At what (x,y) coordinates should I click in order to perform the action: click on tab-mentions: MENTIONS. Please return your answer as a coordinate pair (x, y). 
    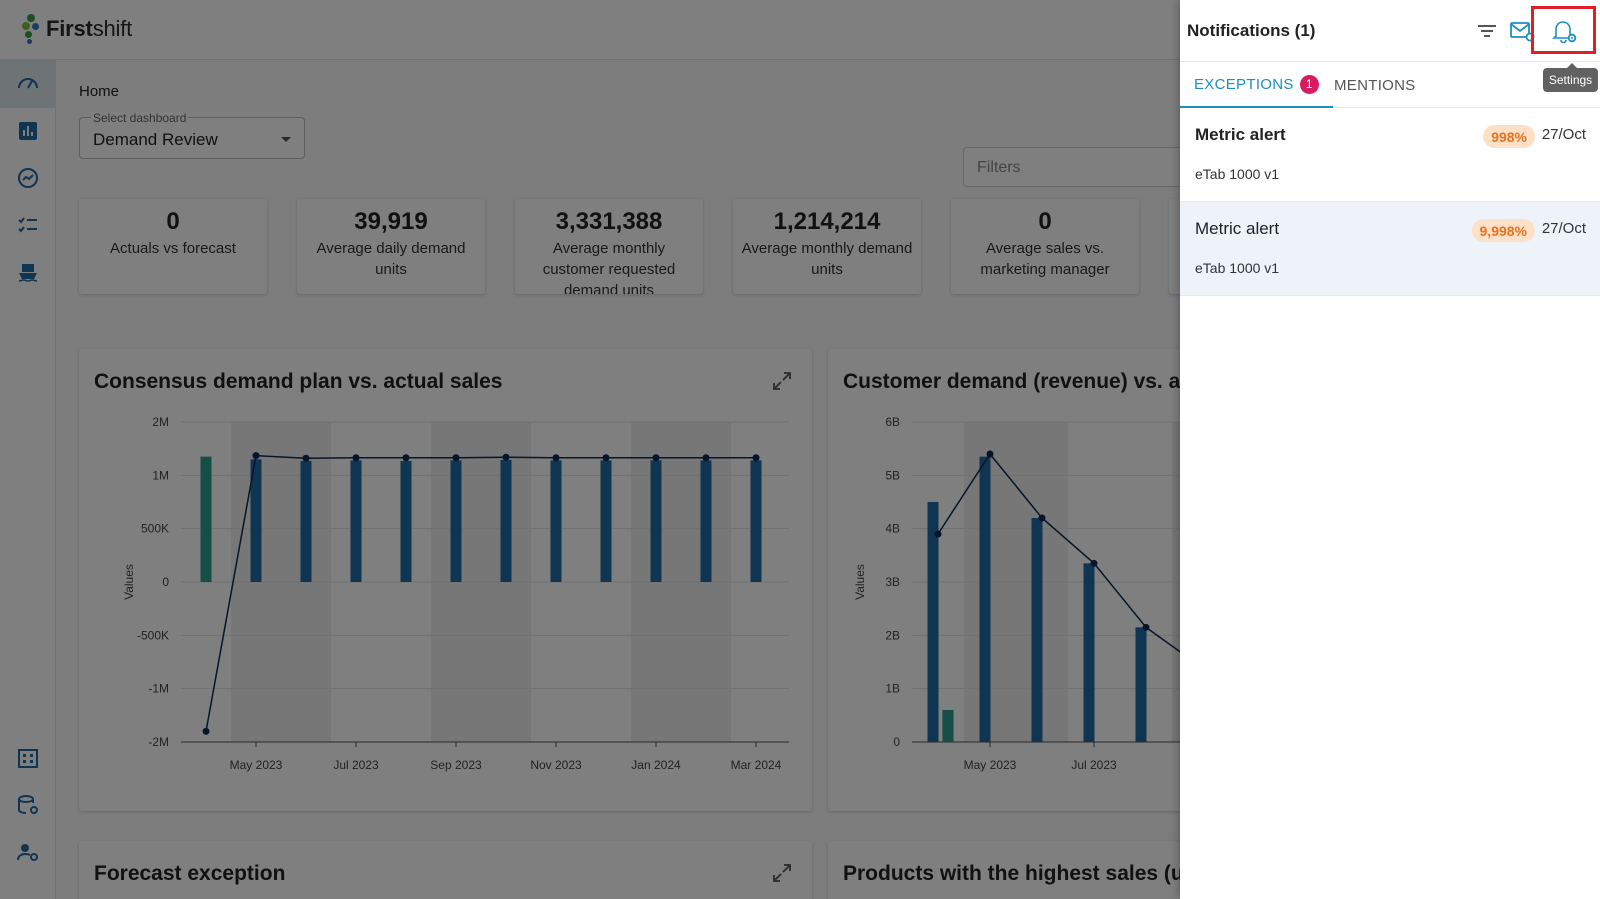
    Looking at the image, I should click on (1375, 85).